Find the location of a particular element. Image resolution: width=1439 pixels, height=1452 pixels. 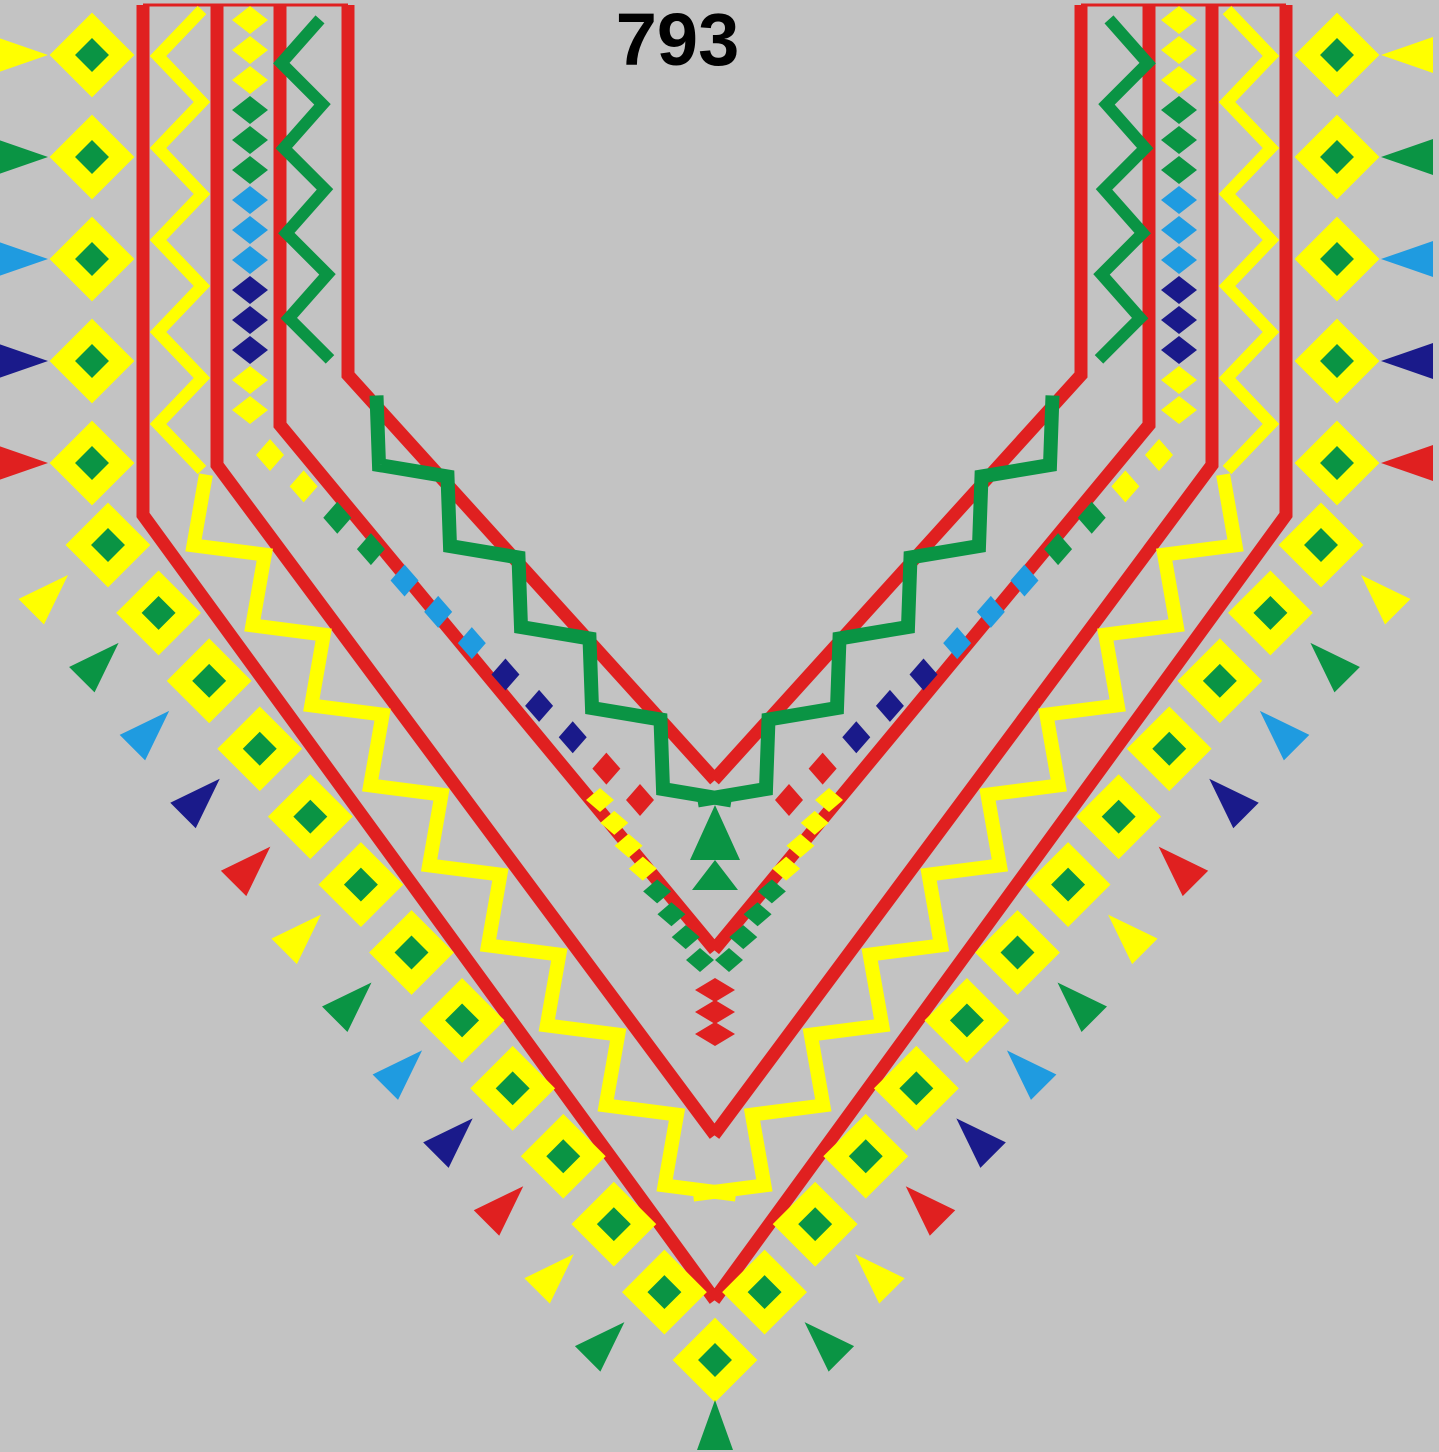

design-number-label: 793 is located at coordinates (677, 40).